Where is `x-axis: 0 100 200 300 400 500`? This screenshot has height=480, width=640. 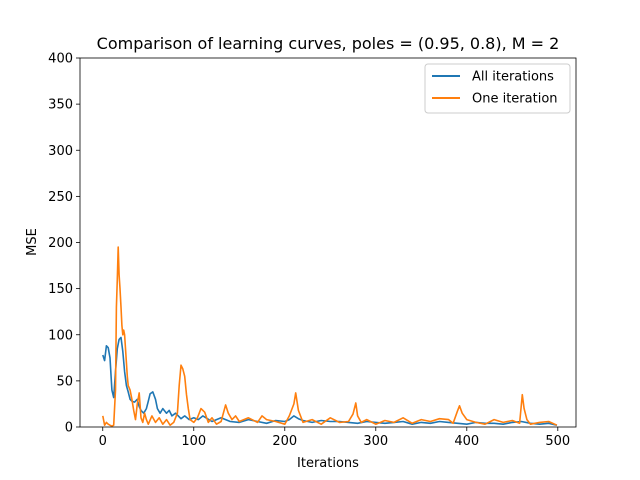
x-axis: 0 100 200 300 400 500 is located at coordinates (334, 438).